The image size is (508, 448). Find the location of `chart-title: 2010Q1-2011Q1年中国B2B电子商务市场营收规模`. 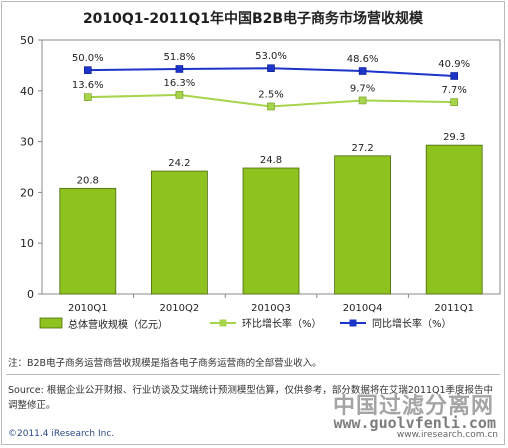

chart-title: 2010Q1-2011Q1年中国B2B电子商务市场营收规模 is located at coordinates (253, 19).